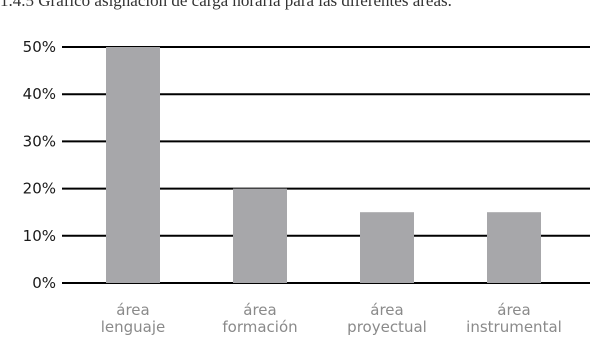  I want to click on y-tick-label: 40%, so click(39, 94).